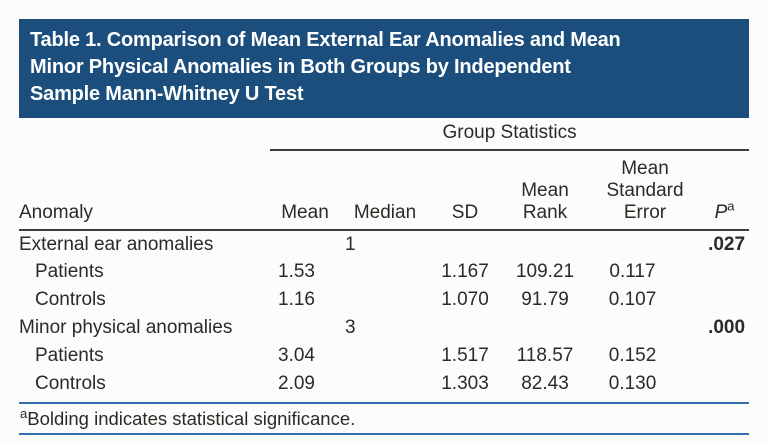 This screenshot has width=768, height=444. Describe the element at coordinates (645, 168) in the screenshot. I see `mse-line-1: Mean` at that location.